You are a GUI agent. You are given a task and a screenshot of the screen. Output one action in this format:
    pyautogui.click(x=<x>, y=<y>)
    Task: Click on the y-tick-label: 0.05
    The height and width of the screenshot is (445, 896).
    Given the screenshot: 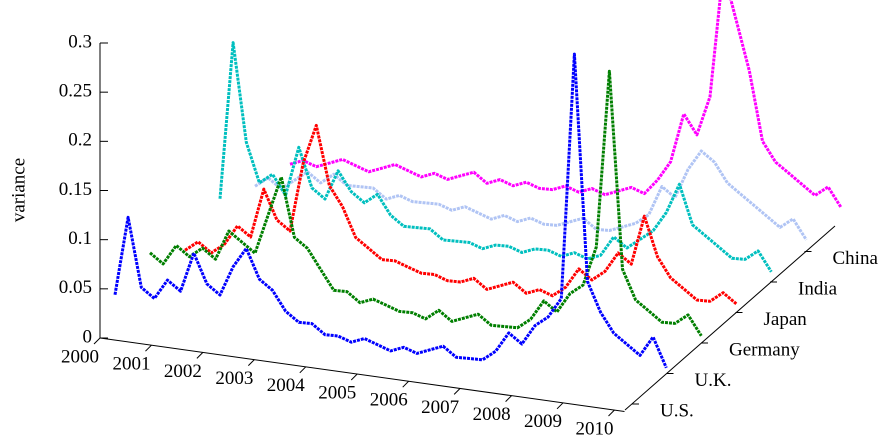 What is the action you would take?
    pyautogui.click(x=75, y=287)
    